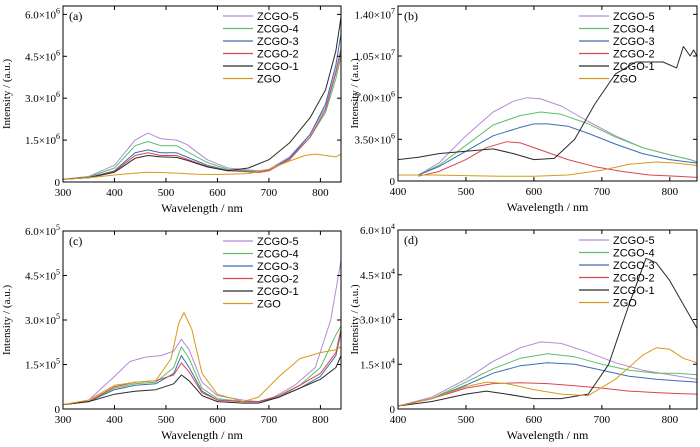  Describe the element at coordinates (377, 363) in the screenshot. I see `y-tick-label: 1.5×10⁴` at that location.